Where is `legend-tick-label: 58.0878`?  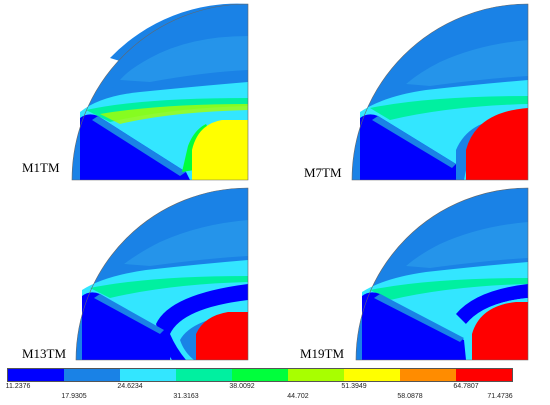 legend-tick-label: 58.0878 is located at coordinates (410, 396).